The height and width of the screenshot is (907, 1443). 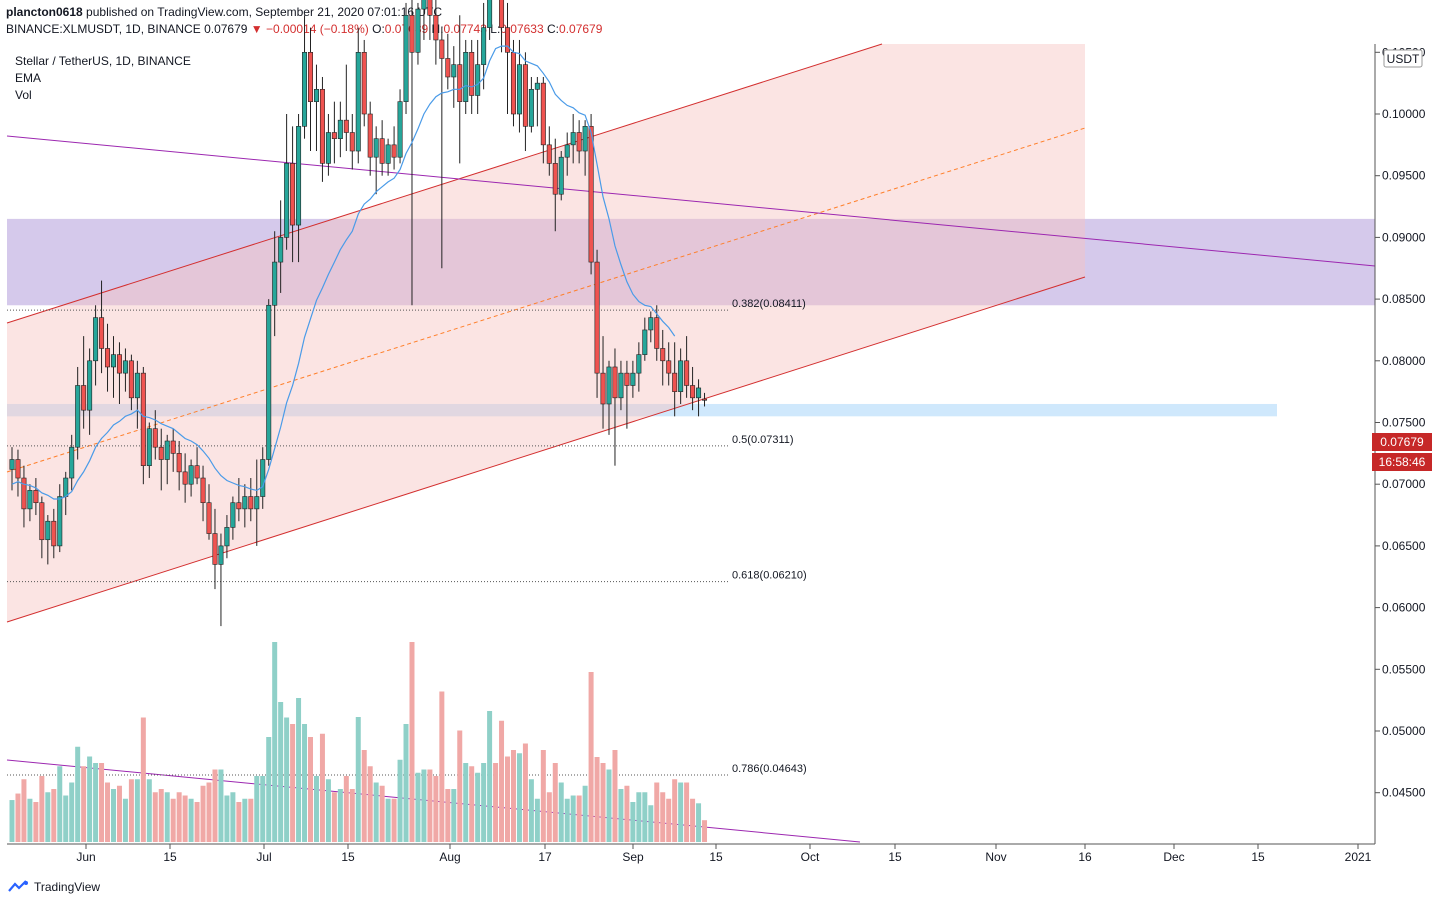 I want to click on time-tick-label: 15, so click(x=348, y=857).